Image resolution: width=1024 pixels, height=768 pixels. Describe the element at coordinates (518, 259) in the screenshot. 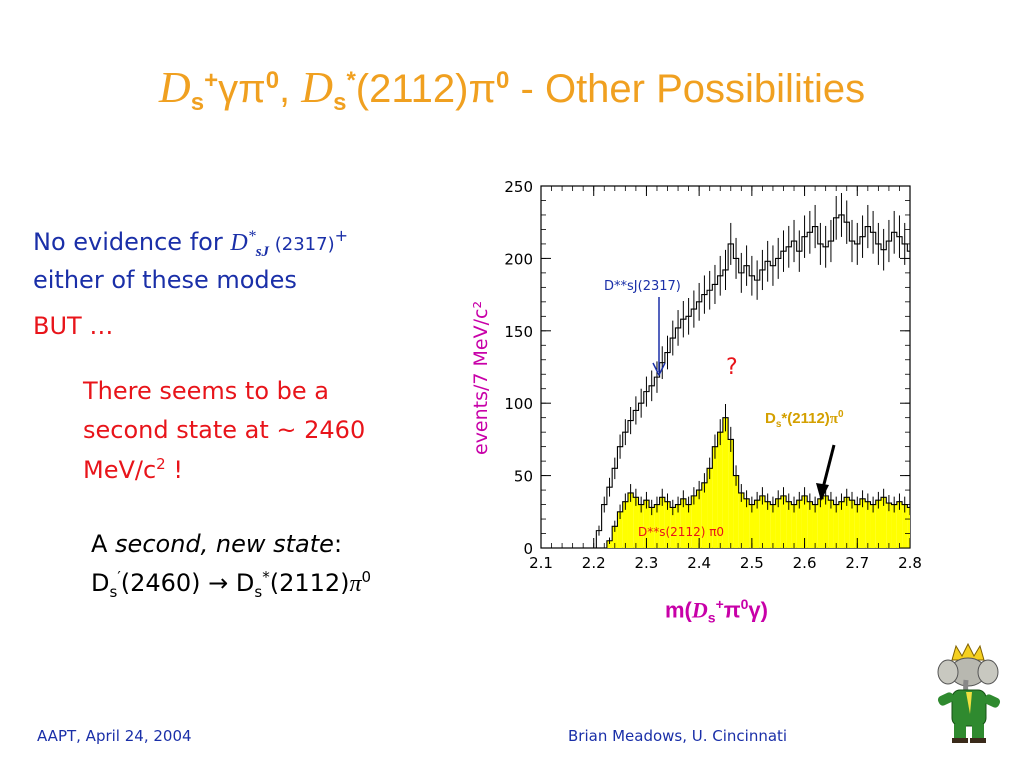

I see `y-tick-label: 200` at that location.